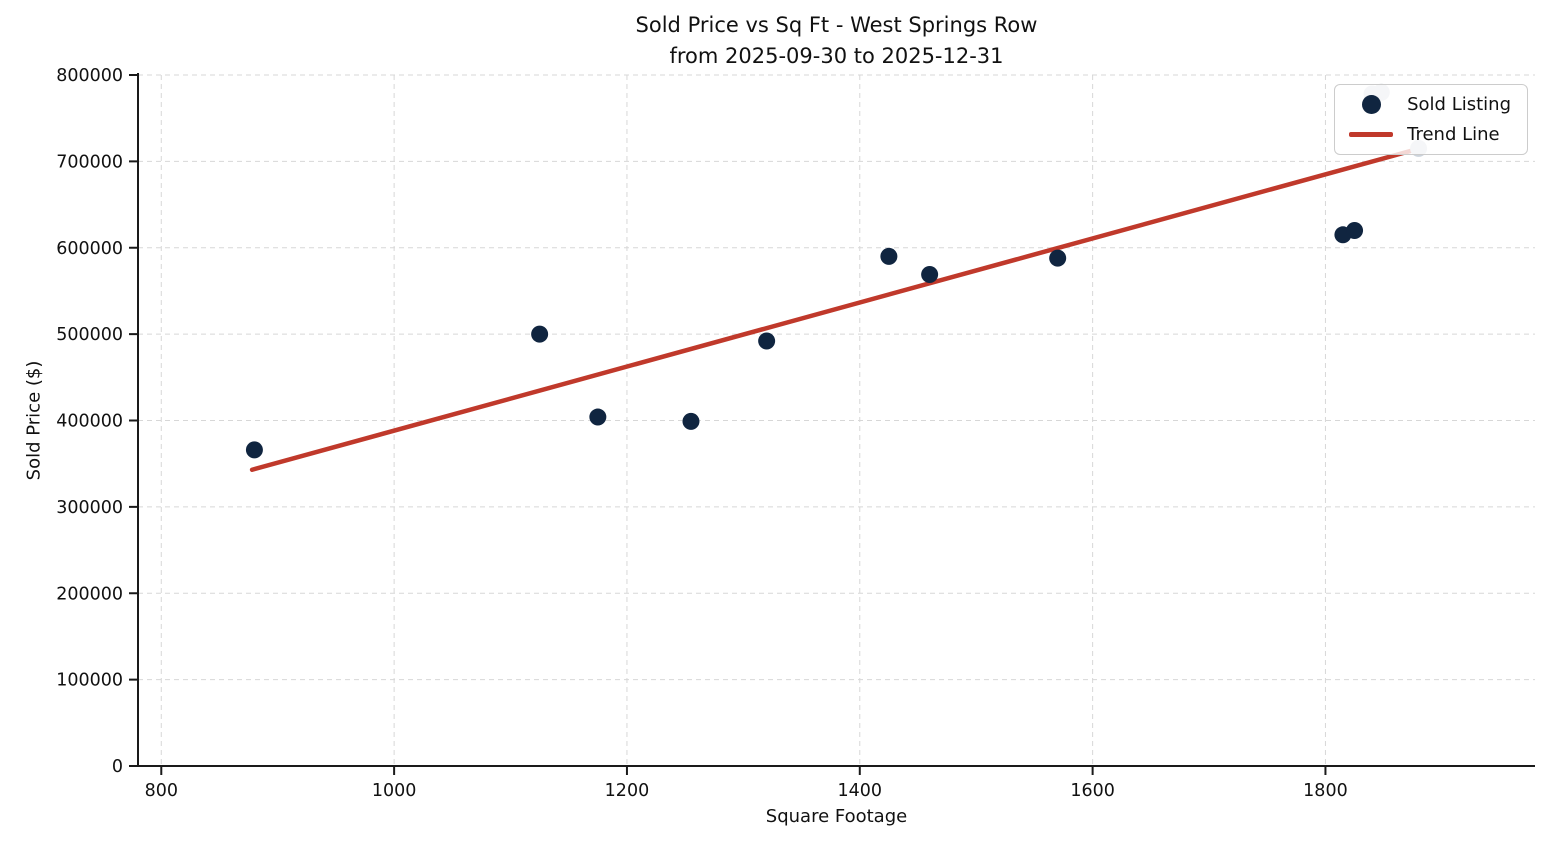 The height and width of the screenshot is (845, 1547). I want to click on y-tick-label: 400000, so click(89, 422).